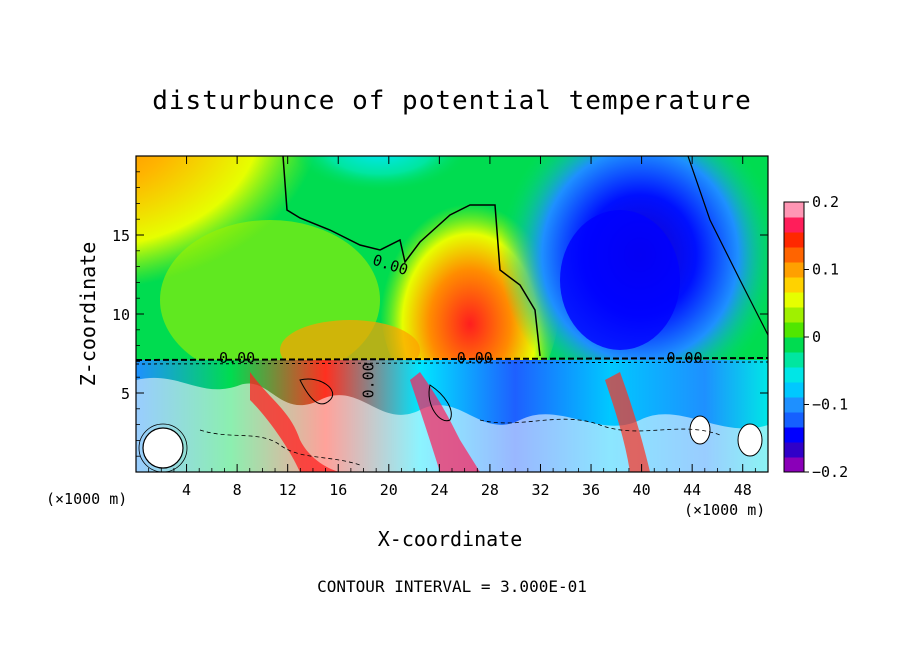 This screenshot has width=904, height=654. Describe the element at coordinates (121, 236) in the screenshot. I see `y-tick-label: 15` at that location.